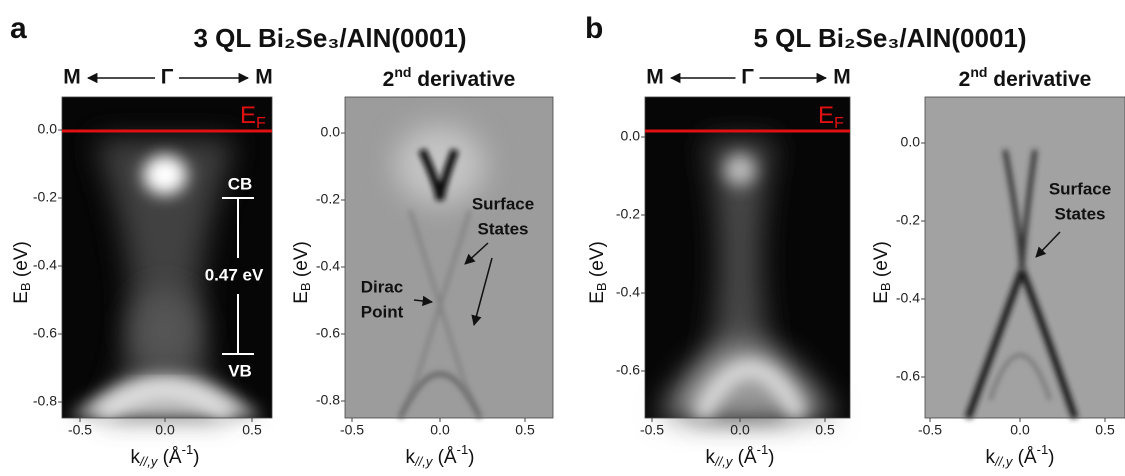 This screenshot has width=1125, height=476. I want to click on text-part: derivative, so click(1039, 79).